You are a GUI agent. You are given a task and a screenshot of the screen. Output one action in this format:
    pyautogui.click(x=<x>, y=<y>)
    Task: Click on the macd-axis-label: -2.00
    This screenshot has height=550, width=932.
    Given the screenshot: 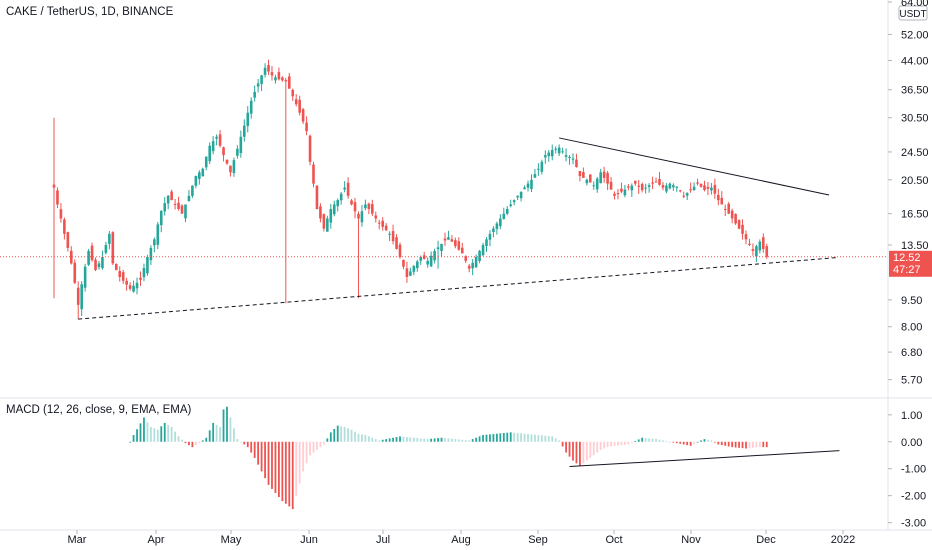 What is the action you would take?
    pyautogui.click(x=913, y=497)
    